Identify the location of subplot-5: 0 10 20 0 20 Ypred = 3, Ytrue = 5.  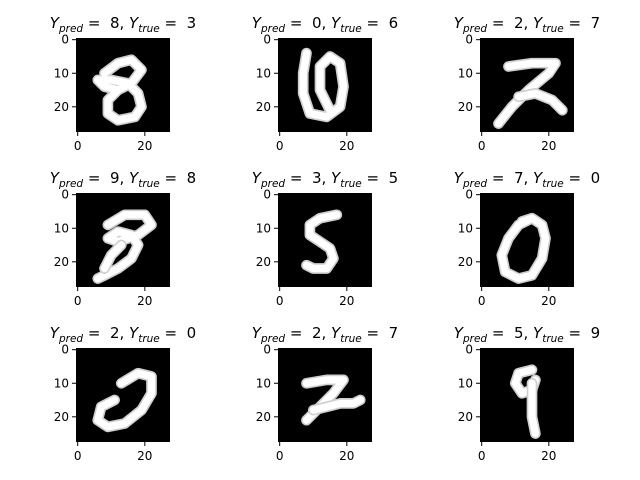
(325, 238).